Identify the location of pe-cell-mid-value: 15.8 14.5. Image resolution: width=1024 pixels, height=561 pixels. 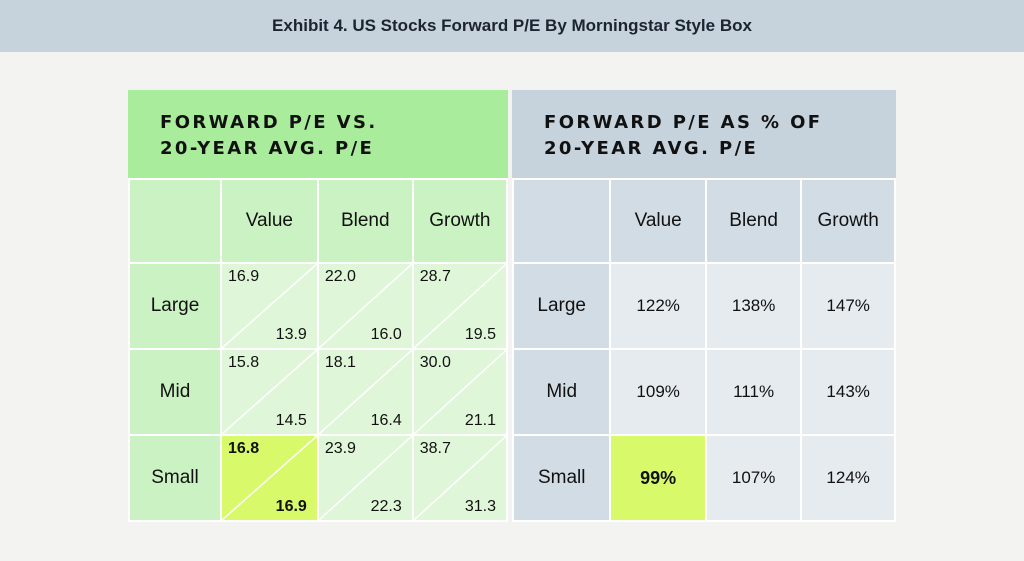
(269, 392).